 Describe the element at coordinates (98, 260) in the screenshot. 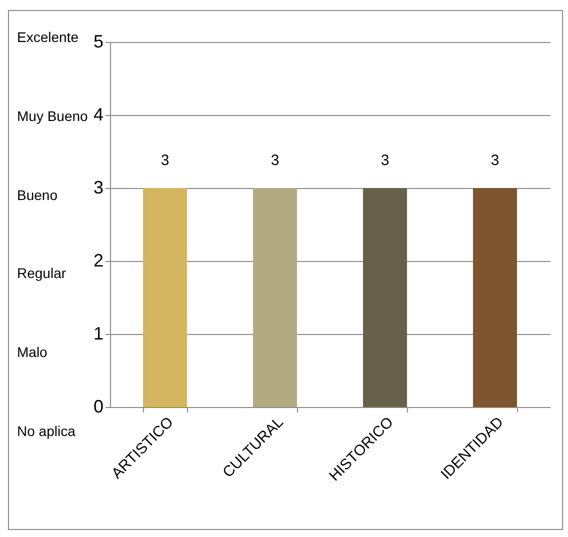

I see `y-tick-label: 2` at that location.